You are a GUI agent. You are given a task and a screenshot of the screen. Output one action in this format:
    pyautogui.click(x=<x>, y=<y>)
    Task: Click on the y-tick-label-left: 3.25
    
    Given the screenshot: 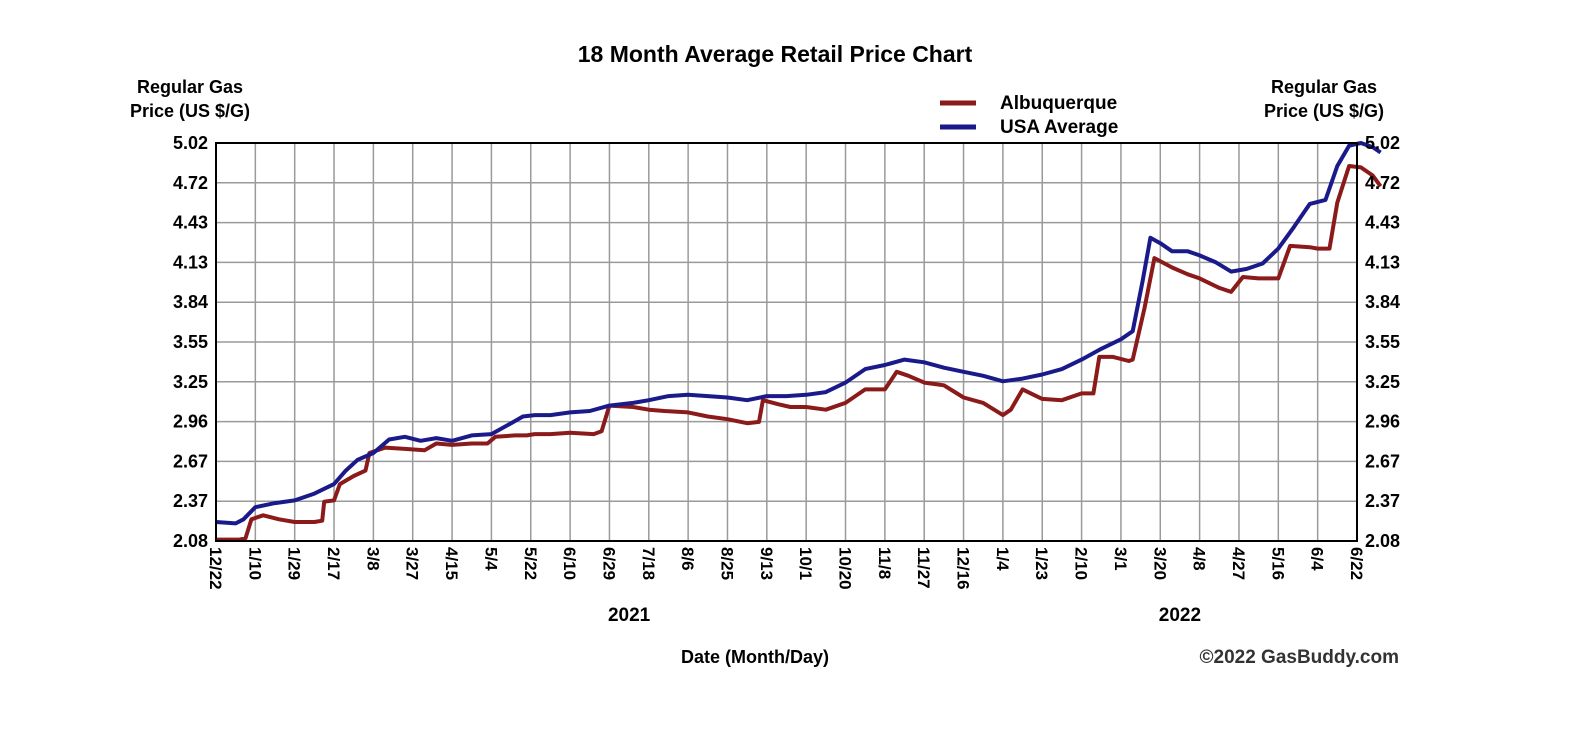 What is the action you would take?
    pyautogui.click(x=190, y=382)
    